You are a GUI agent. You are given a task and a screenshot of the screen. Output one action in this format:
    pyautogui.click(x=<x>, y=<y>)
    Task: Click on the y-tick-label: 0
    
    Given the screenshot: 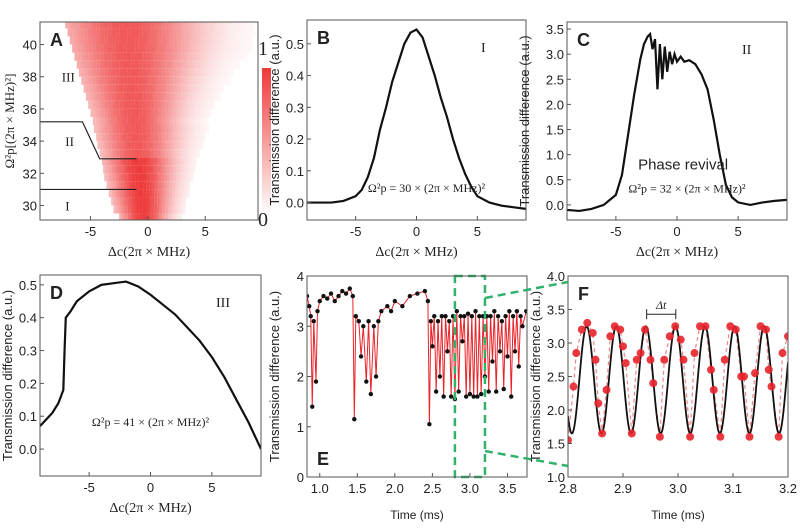 What is the action you would take?
    pyautogui.click(x=300, y=477)
    